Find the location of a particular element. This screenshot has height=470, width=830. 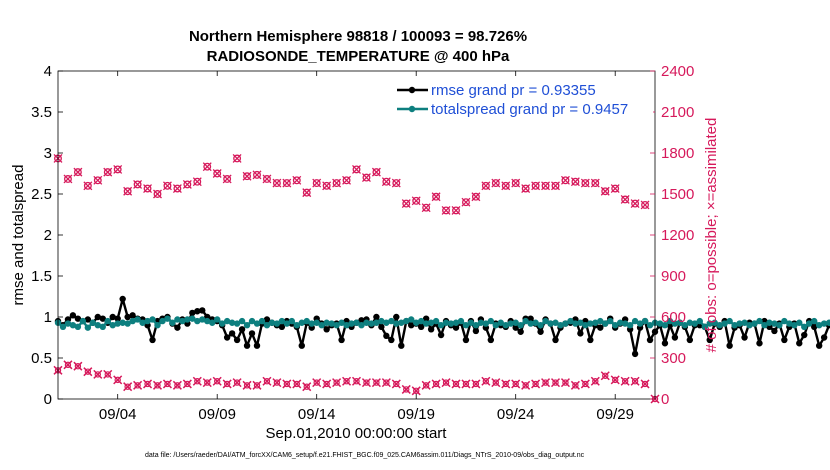

right-y-tick-label: 1200 is located at coordinates (677, 235).